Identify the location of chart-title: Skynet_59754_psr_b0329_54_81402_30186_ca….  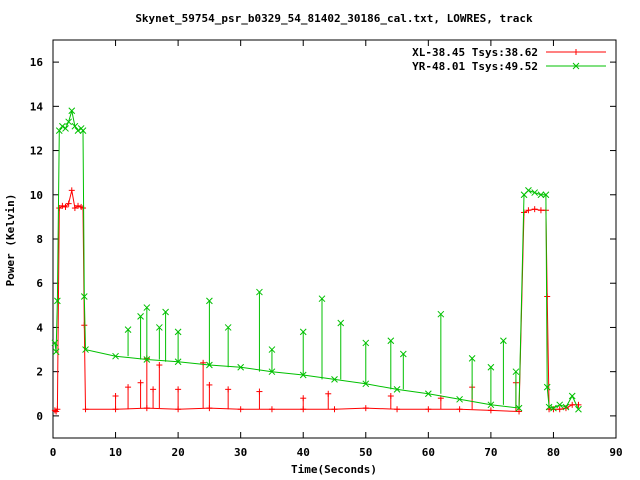
(334, 18).